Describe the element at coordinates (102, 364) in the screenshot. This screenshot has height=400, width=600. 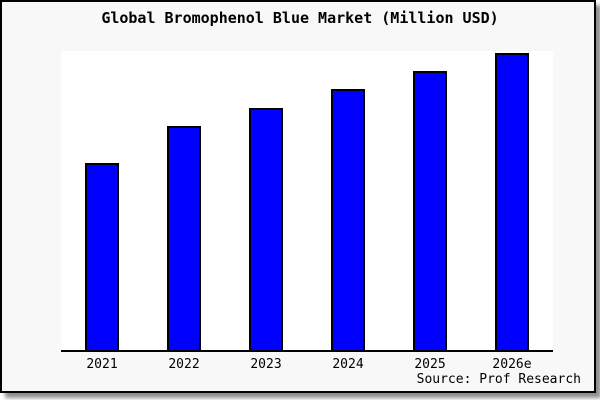
I see `x-tick-label: 2021` at that location.